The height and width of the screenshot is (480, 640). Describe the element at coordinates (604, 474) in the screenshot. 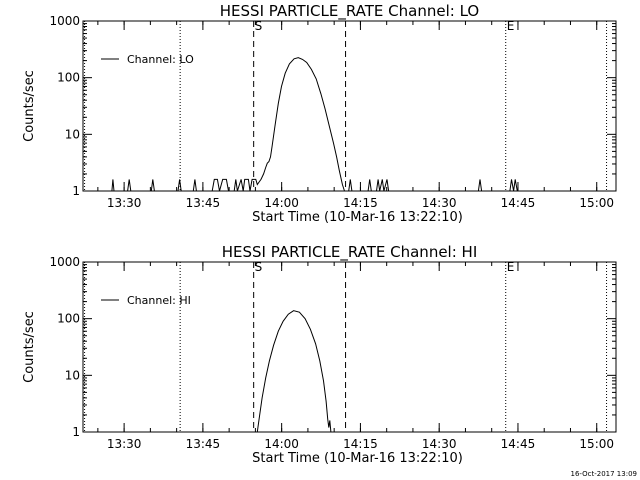

I see `footer-timestamp: 16-Oct-2017 13:09` at that location.